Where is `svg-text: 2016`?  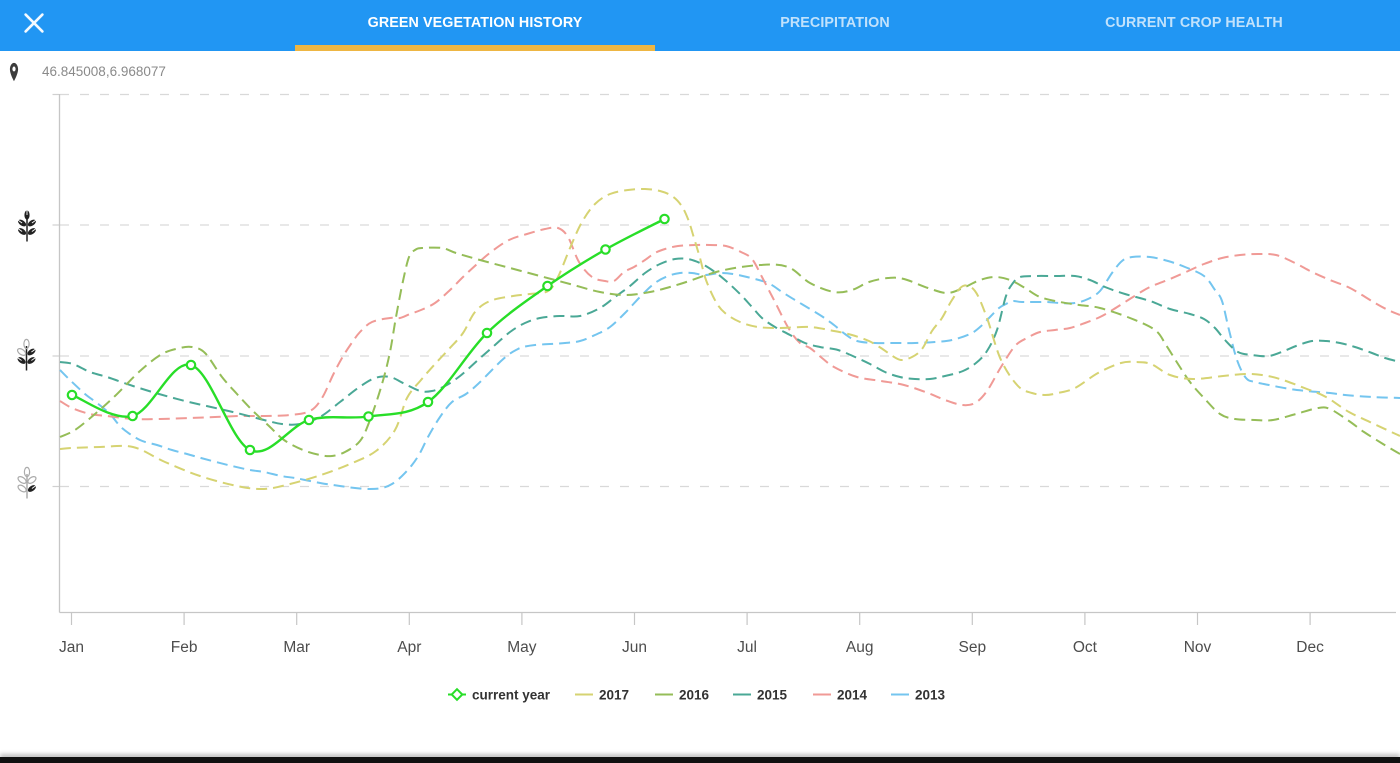 svg-text: 2016 is located at coordinates (694, 695).